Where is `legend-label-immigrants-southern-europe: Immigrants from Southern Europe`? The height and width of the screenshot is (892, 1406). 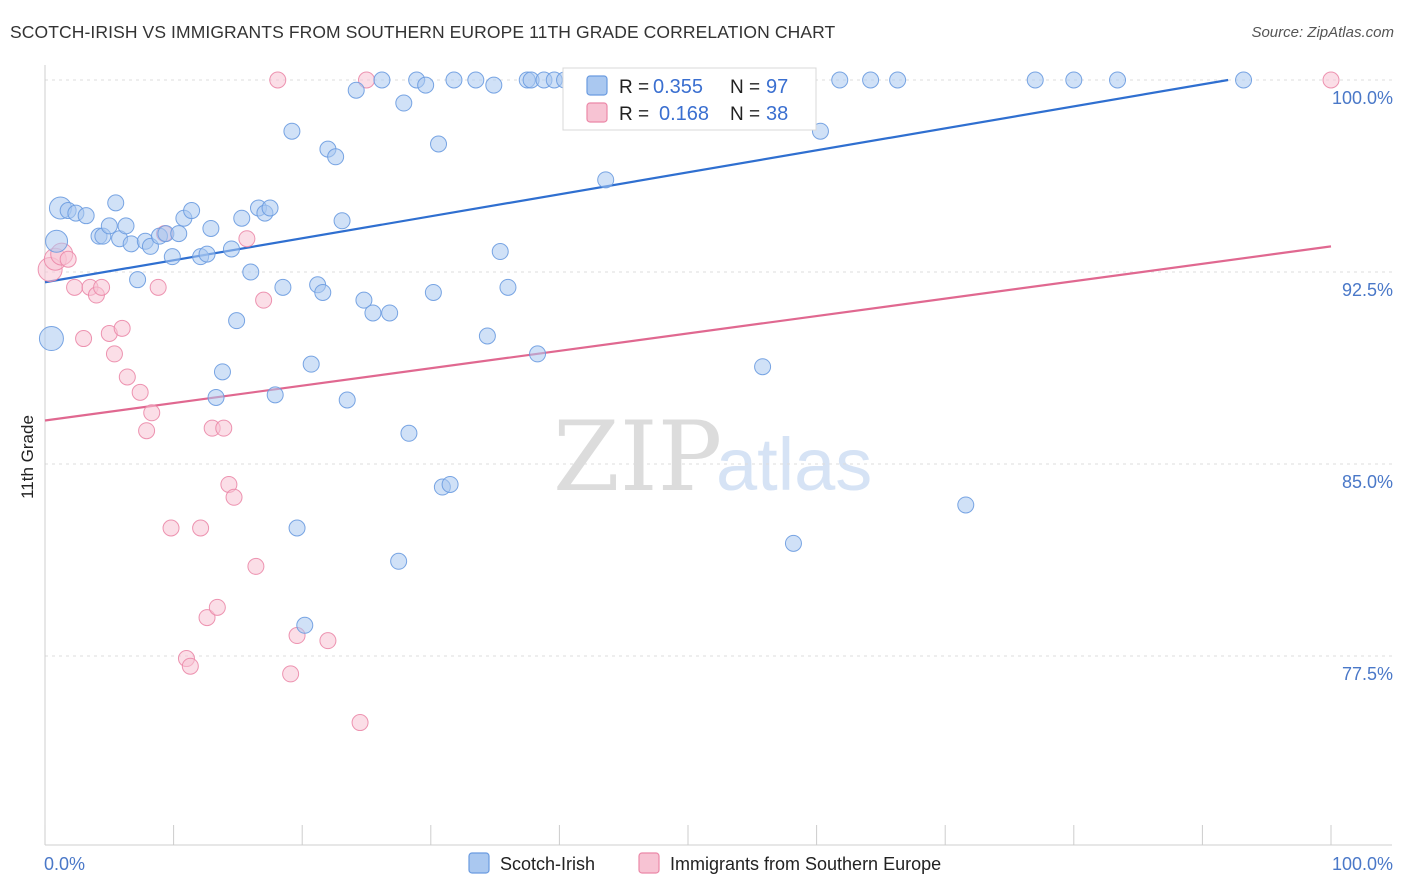 legend-label-immigrants-southern-europe: Immigrants from Southern Europe is located at coordinates (805, 864).